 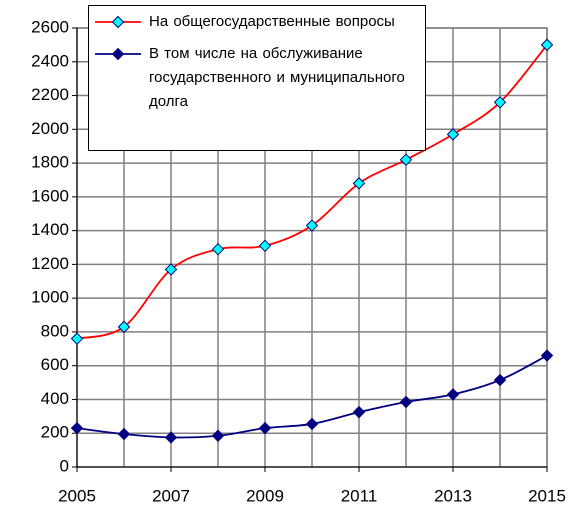 I want to click on x-tick-label: 2013, so click(x=453, y=495).